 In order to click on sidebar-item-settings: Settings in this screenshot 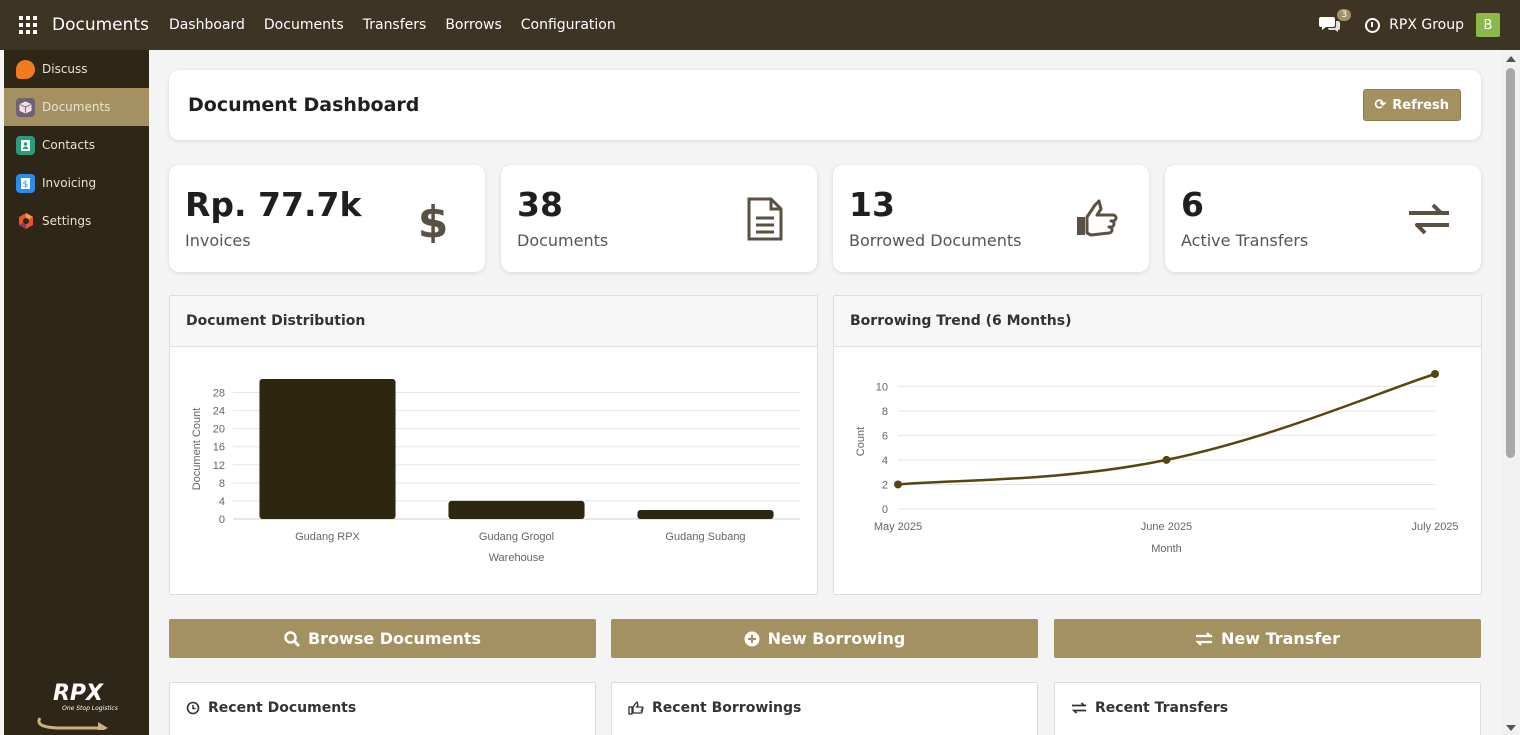, I will do `click(76, 221)`.